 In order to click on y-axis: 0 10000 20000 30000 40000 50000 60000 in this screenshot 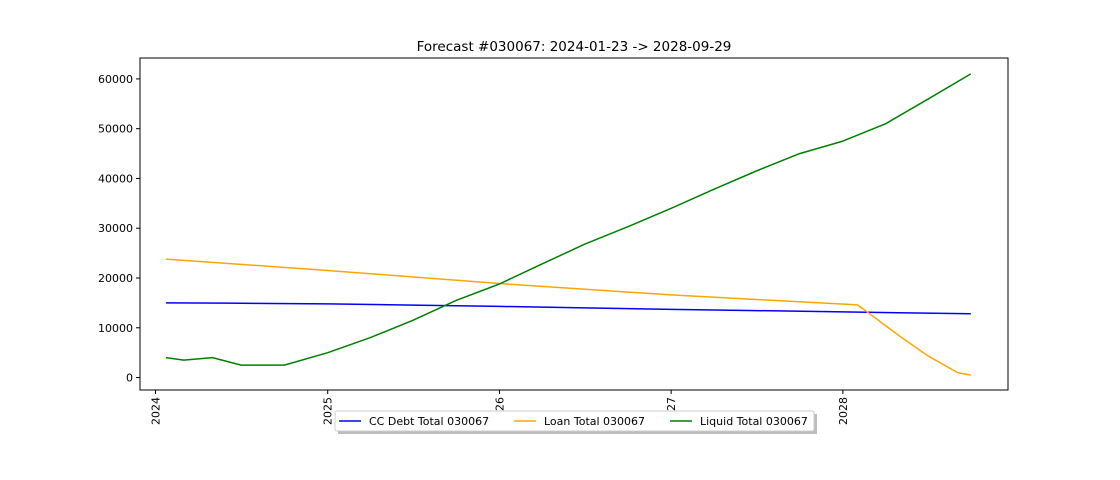, I will do `click(119, 229)`.